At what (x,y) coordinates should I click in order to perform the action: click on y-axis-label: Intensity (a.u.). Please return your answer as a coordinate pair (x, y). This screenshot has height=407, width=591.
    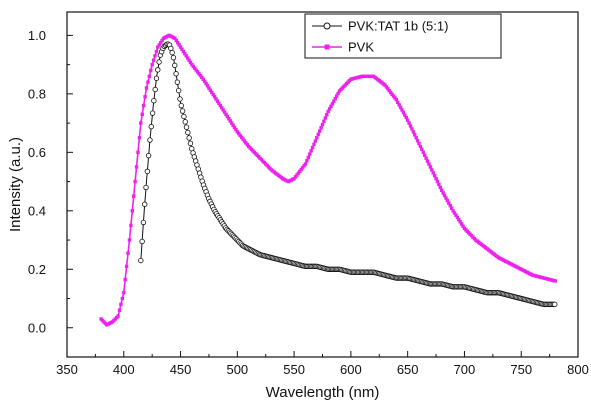
    Looking at the image, I should click on (15, 184).